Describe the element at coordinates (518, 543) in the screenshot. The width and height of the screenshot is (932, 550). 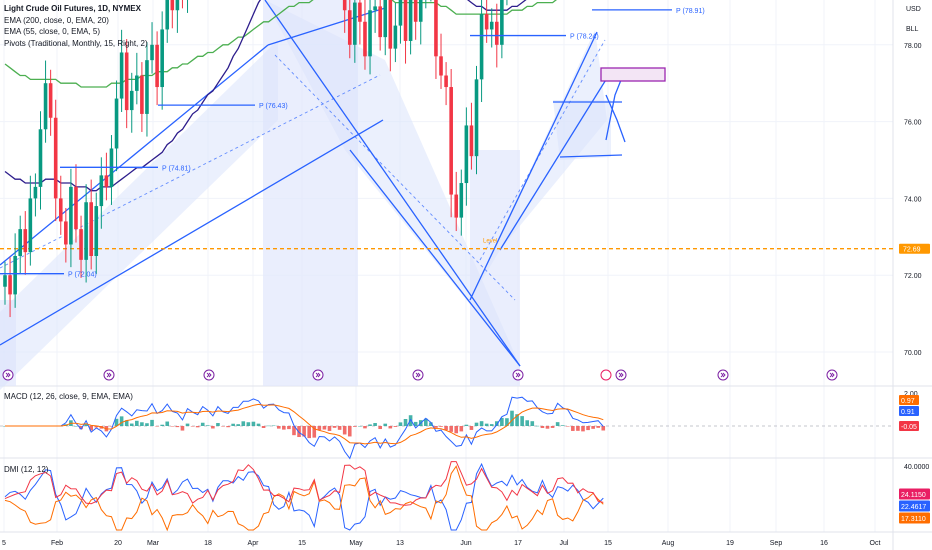
I see `x-tick-label: 17` at that location.